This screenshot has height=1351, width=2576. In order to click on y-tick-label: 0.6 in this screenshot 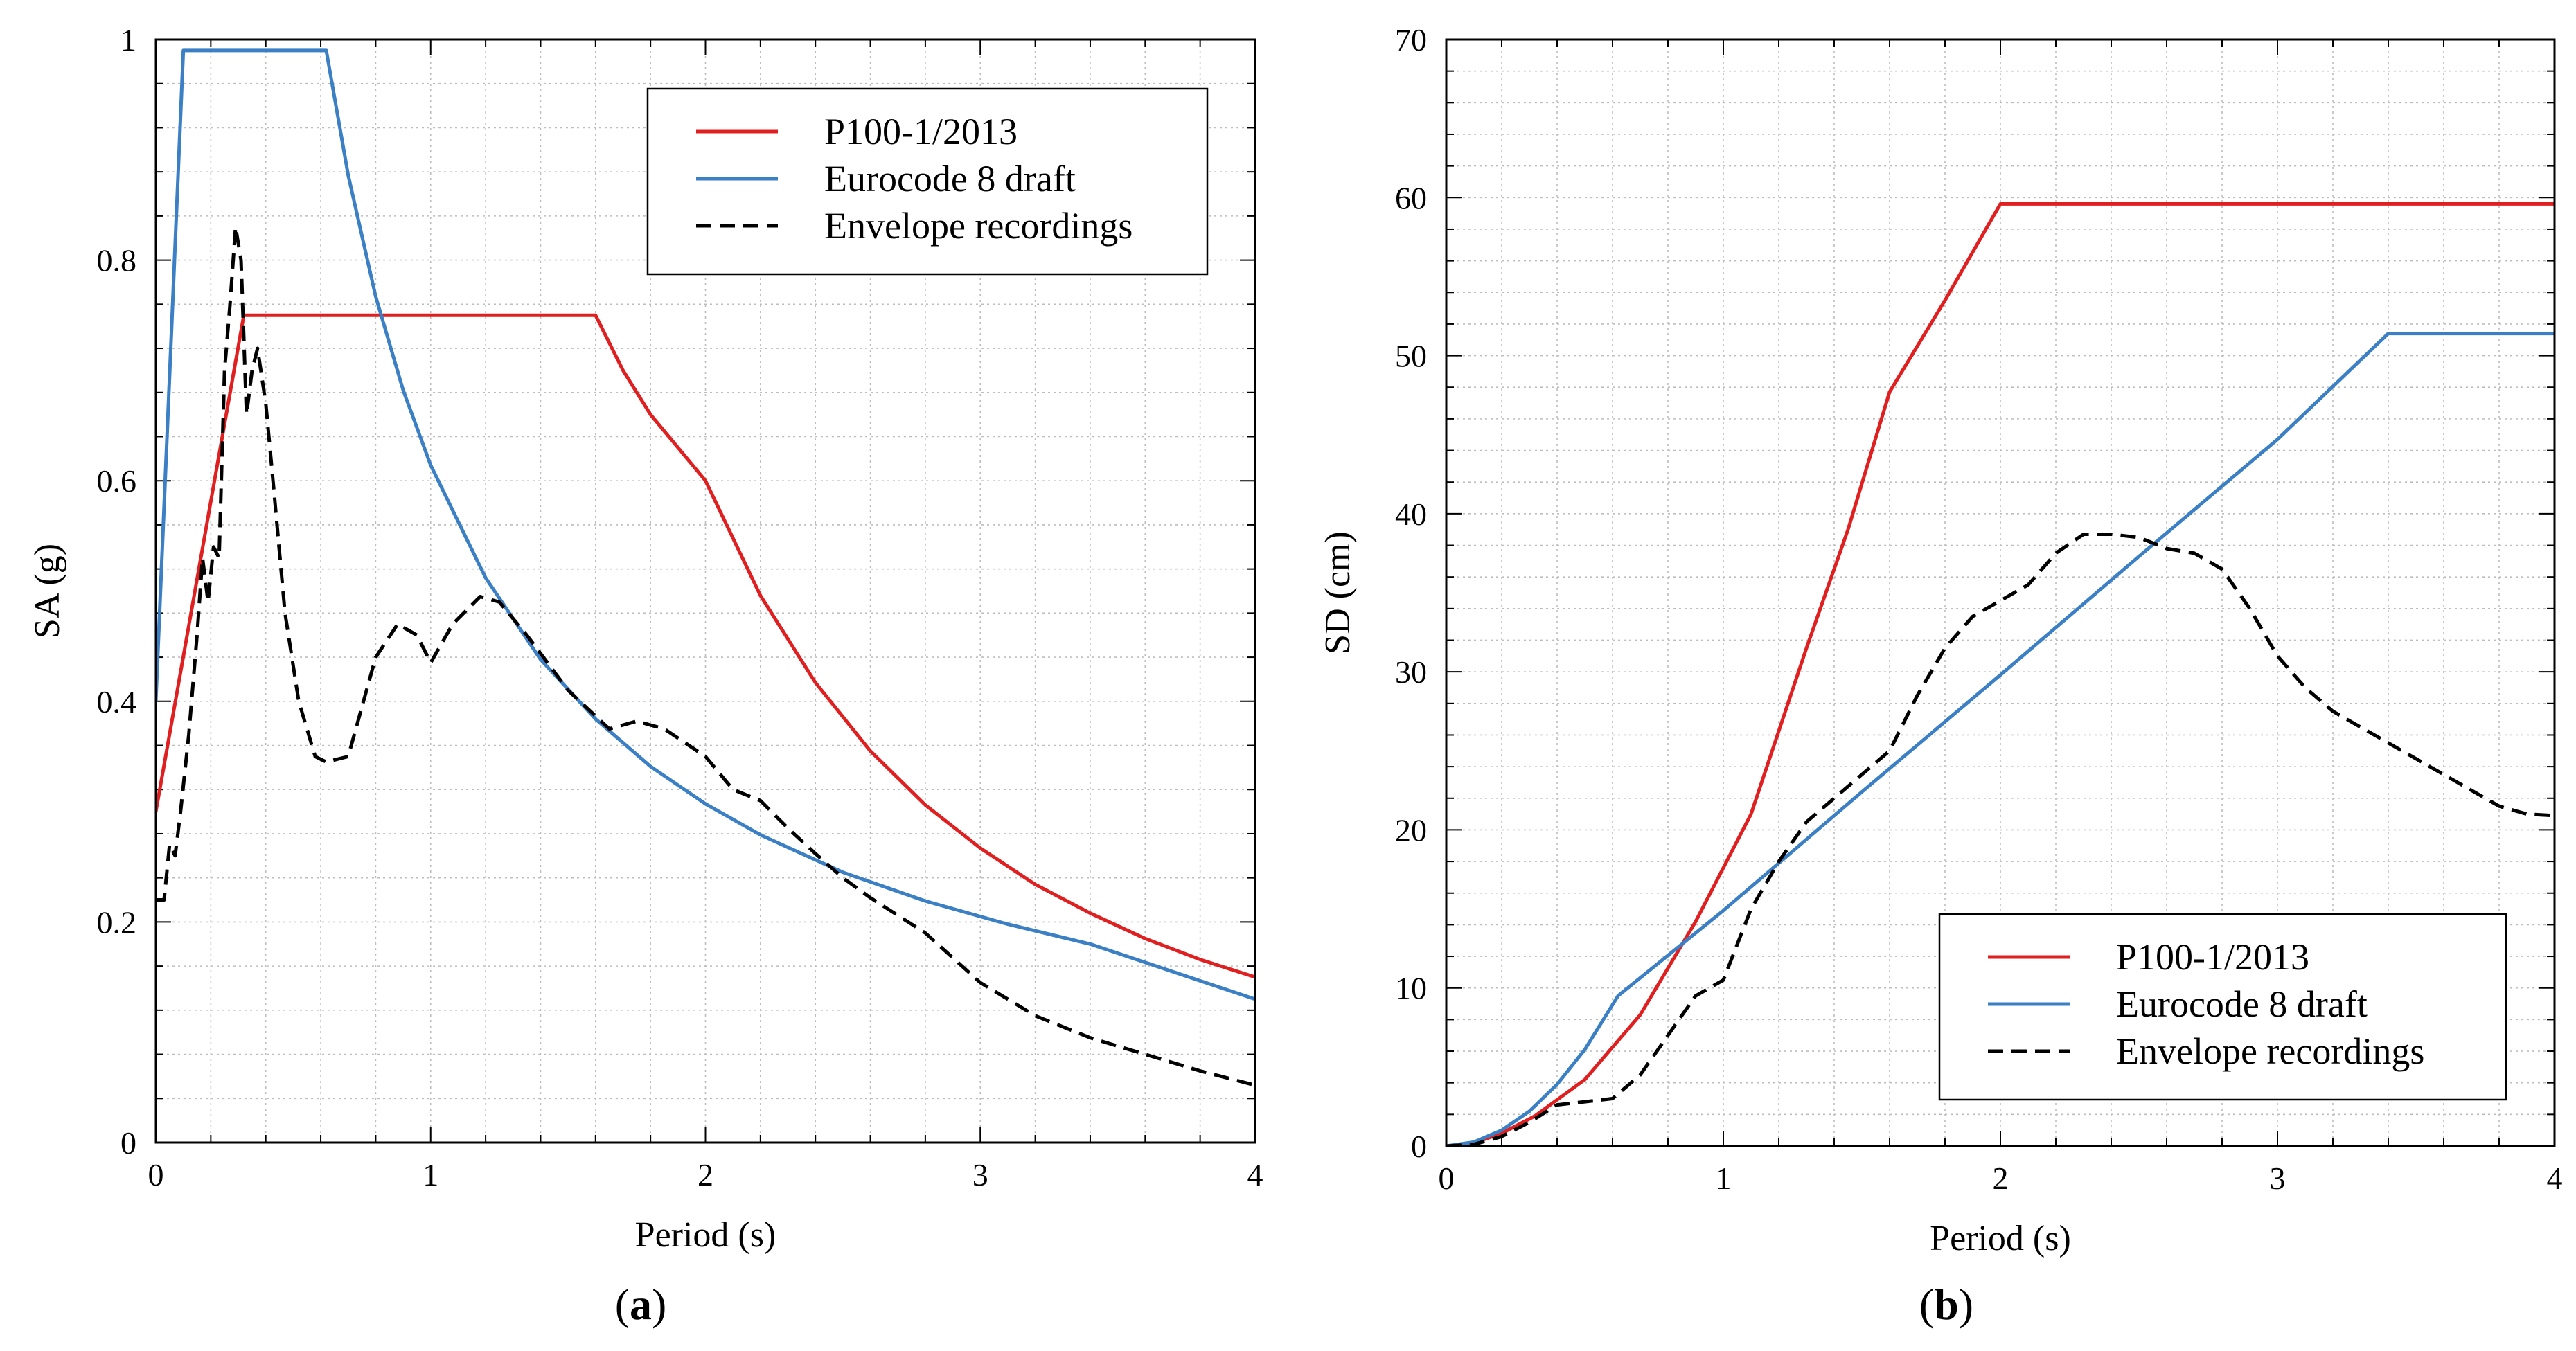, I will do `click(117, 481)`.